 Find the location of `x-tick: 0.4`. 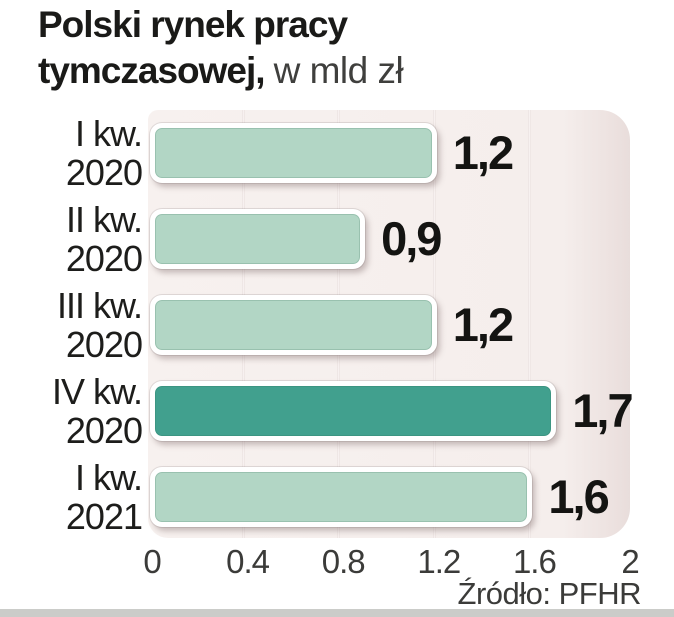

x-tick: 0.4 is located at coordinates (248, 561).